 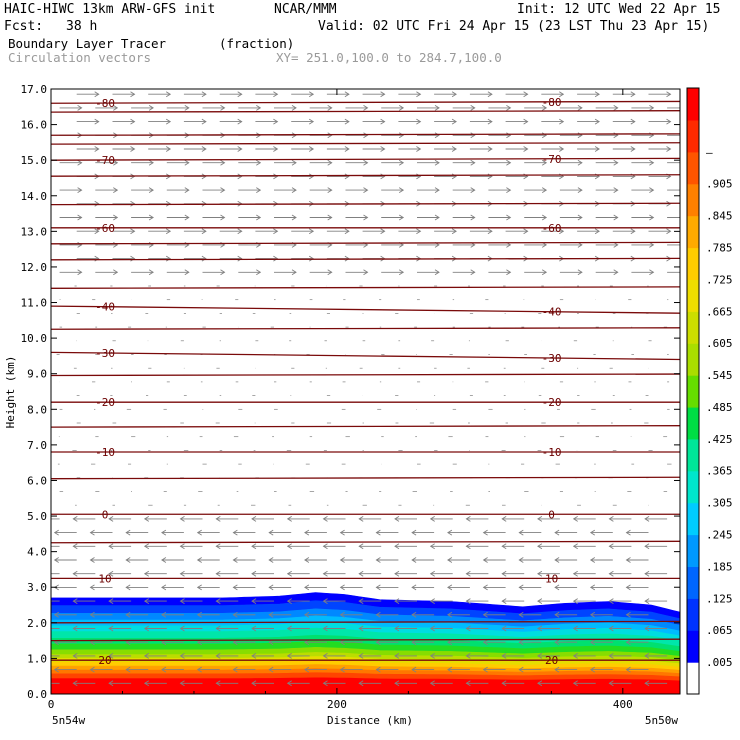 I want to click on colorbar-label: .245, so click(x=719, y=535).